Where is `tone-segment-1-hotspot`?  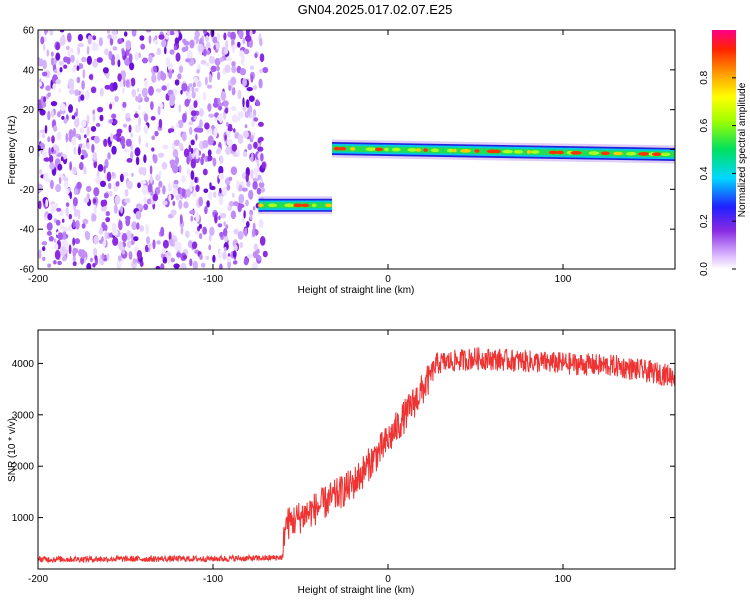 tone-segment-1-hotspot is located at coordinates (298, 205).